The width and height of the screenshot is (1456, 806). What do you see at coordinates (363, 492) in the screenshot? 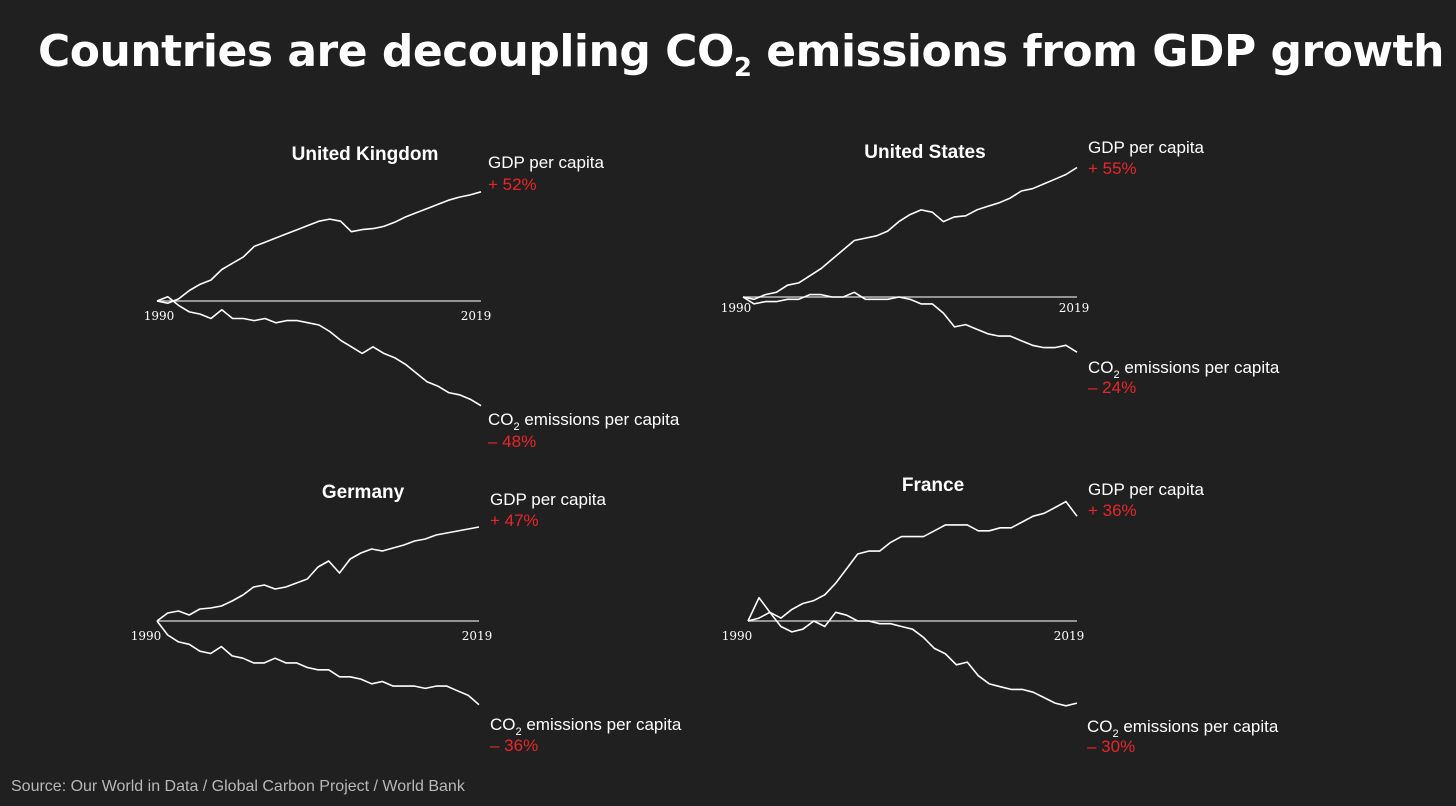
I see `germany-title: Germany` at bounding box center [363, 492].